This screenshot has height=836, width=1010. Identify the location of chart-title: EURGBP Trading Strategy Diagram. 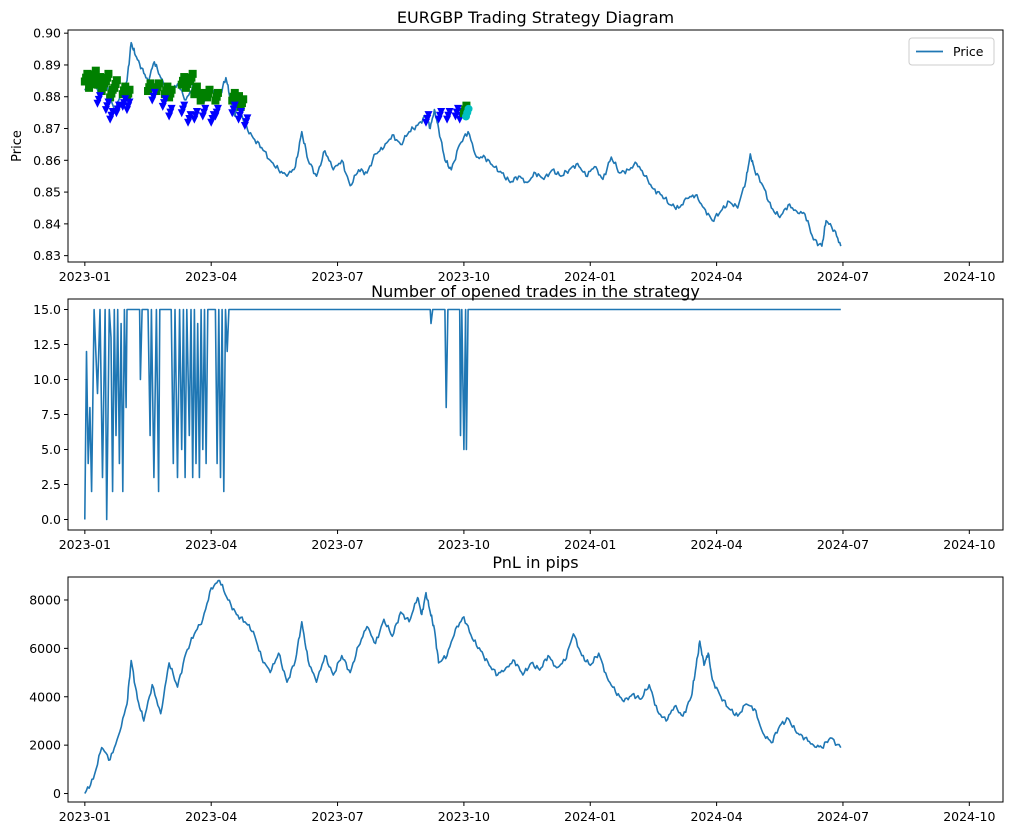
(535, 17).